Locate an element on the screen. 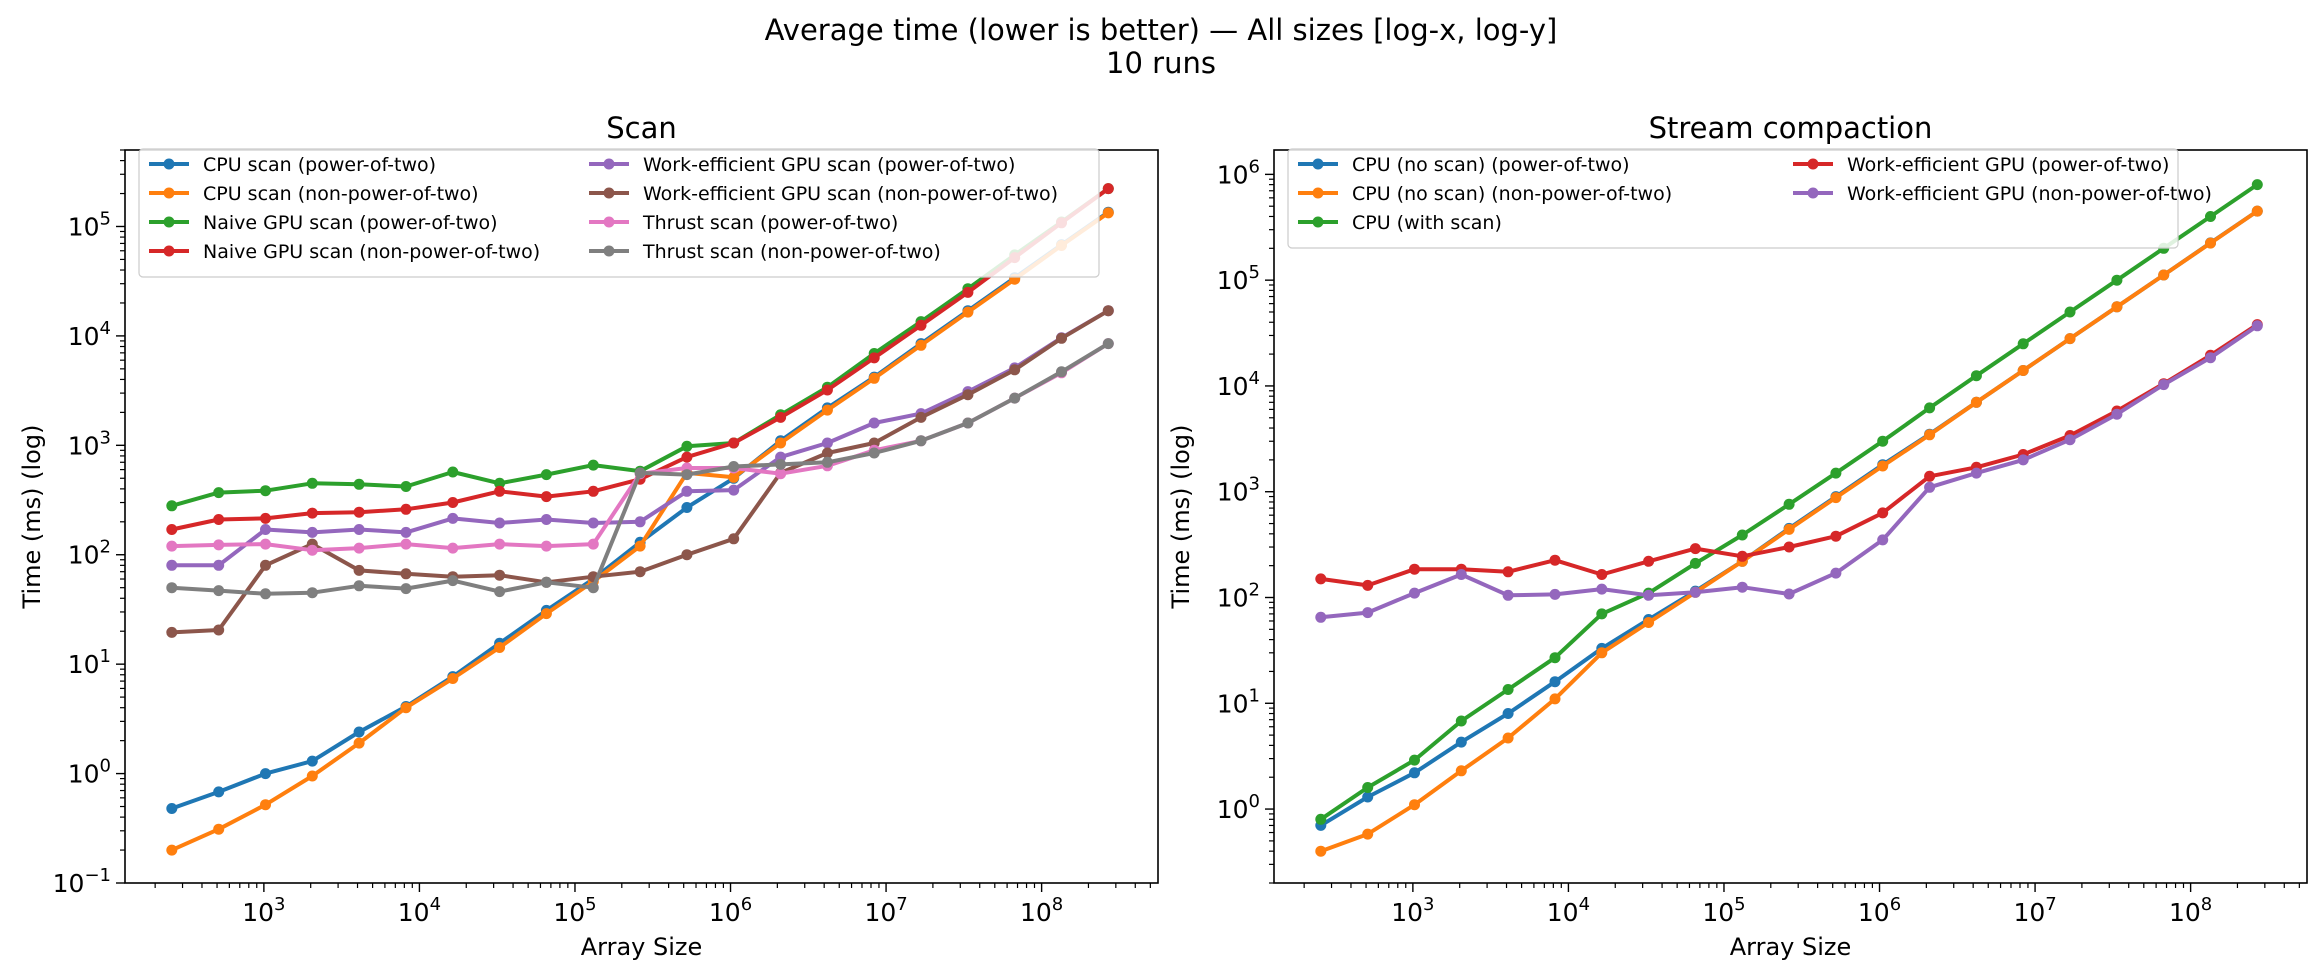 The height and width of the screenshot is (979, 2322). scan-legend-item: CPU scan (non-power-of-two) is located at coordinates (314, 194).